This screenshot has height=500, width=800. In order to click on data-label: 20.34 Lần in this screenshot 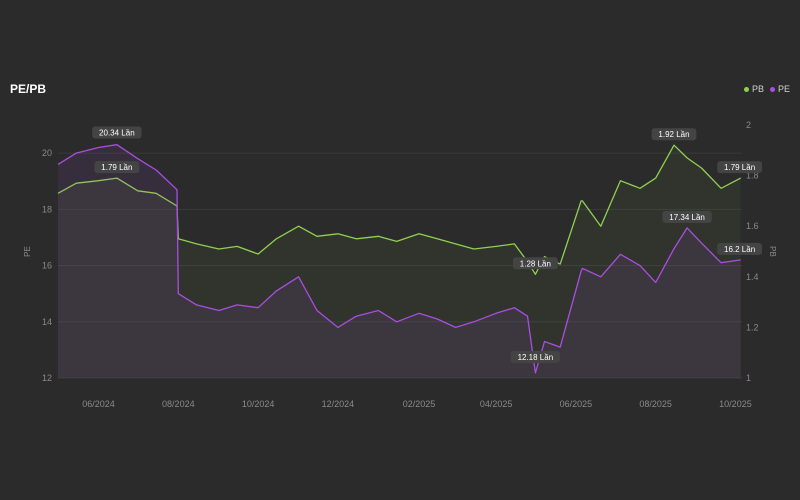, I will do `click(117, 133)`.